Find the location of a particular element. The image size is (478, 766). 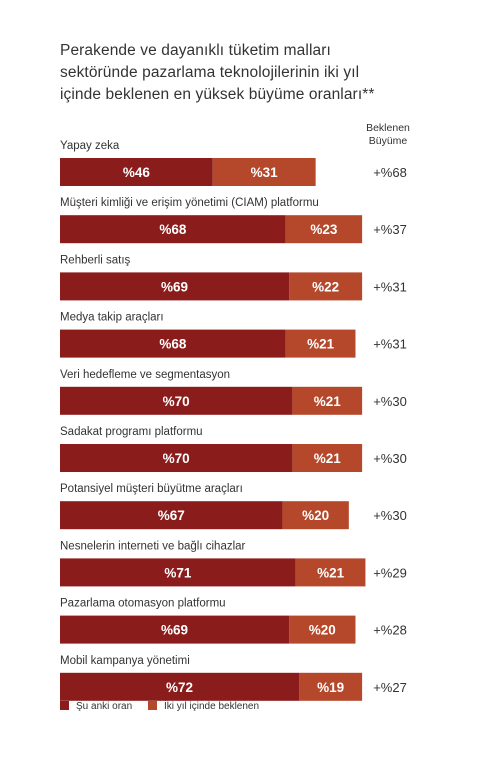

legend-item-expected: İki yıl içinde beklenen is located at coordinates (203, 706).